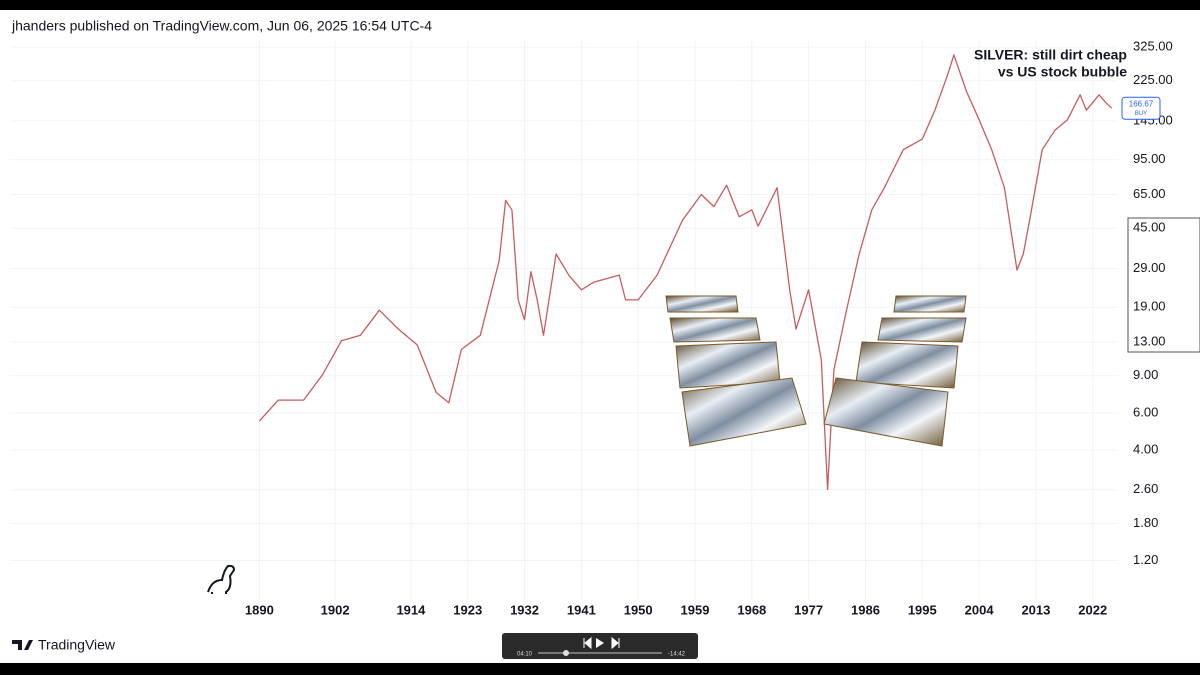 Image resolution: width=1200 pixels, height=675 pixels. I want to click on annotation: SILVER: still dirt cheap, so click(1050, 55).